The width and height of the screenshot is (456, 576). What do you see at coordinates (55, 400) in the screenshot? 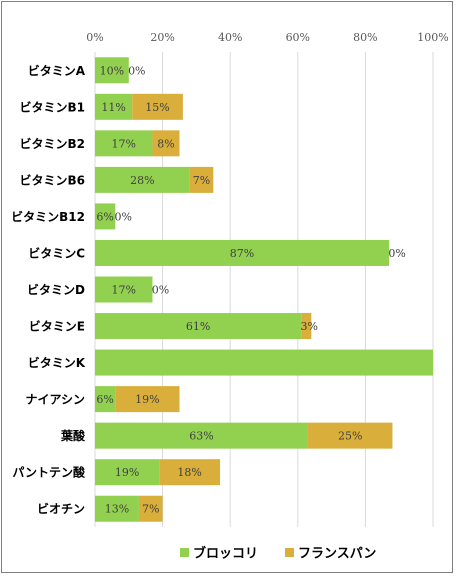
I see `category-label: ナイアシン` at bounding box center [55, 400].